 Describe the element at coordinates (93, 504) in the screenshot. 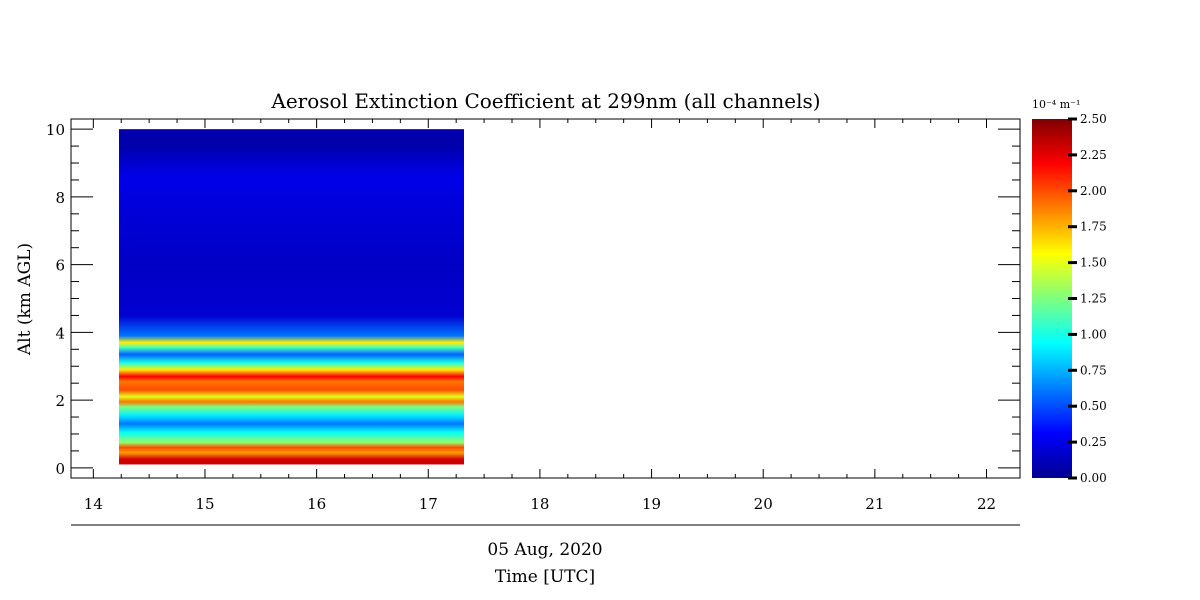

I see `x-tick-label: 14` at that location.